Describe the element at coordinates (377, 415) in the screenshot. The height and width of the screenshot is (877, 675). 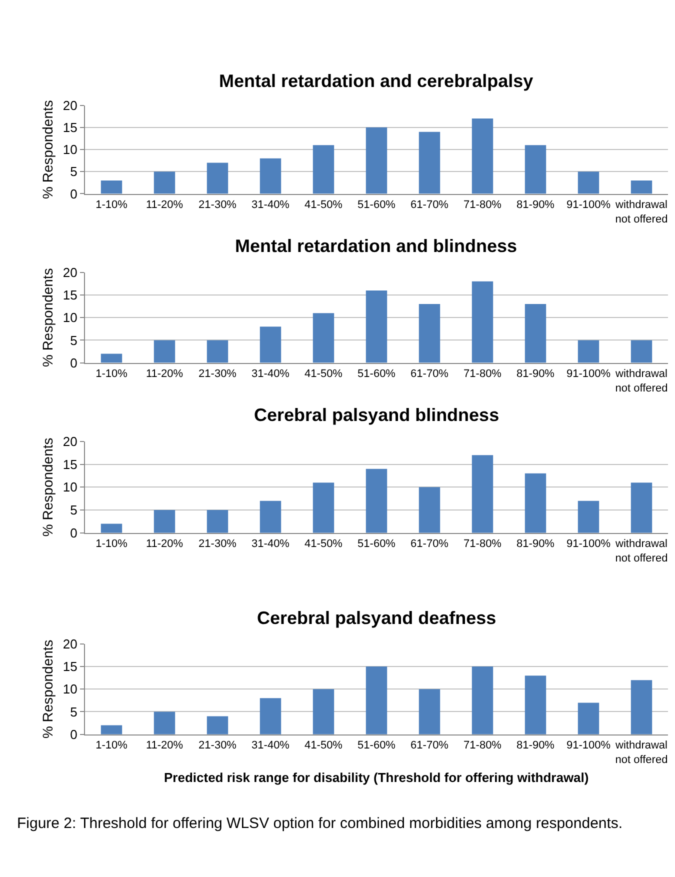
I see `chart-title: Cerebral palsyand blindness` at that location.